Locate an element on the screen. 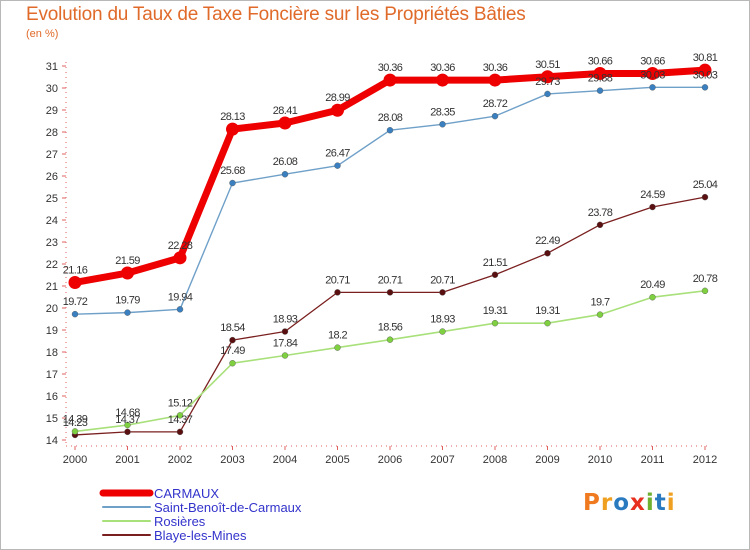 The height and width of the screenshot is (550, 750). data-label: 21.16 is located at coordinates (75, 270).